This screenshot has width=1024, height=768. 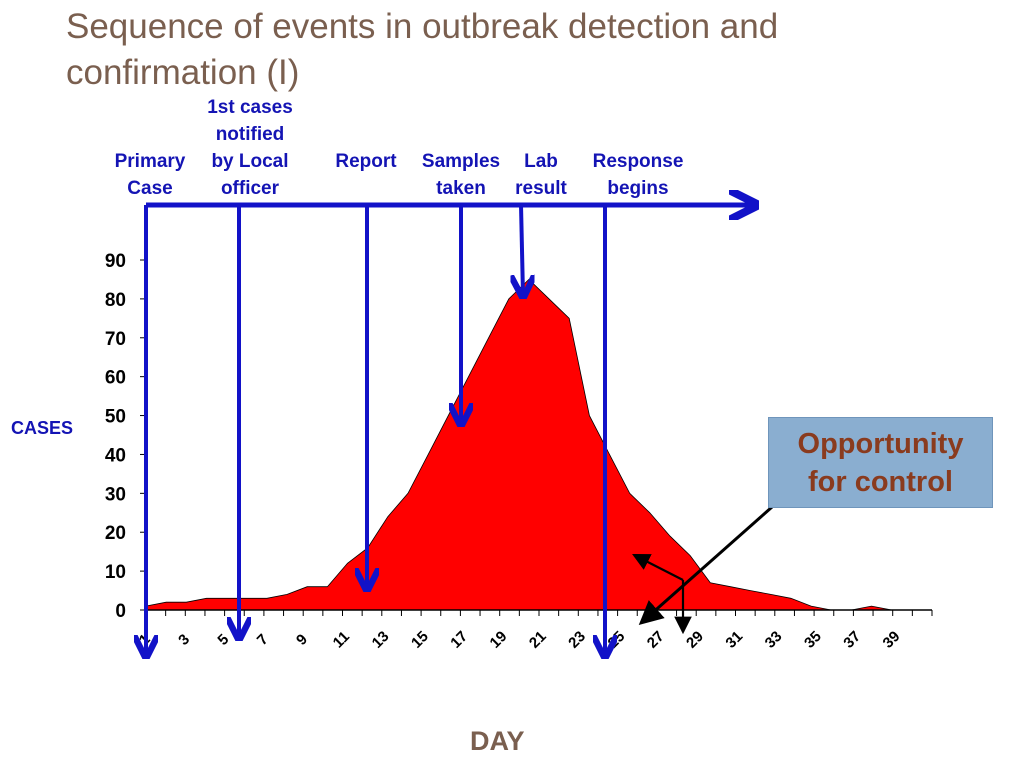 What do you see at coordinates (115, 494) in the screenshot?
I see `y-tick-label: 30` at bounding box center [115, 494].